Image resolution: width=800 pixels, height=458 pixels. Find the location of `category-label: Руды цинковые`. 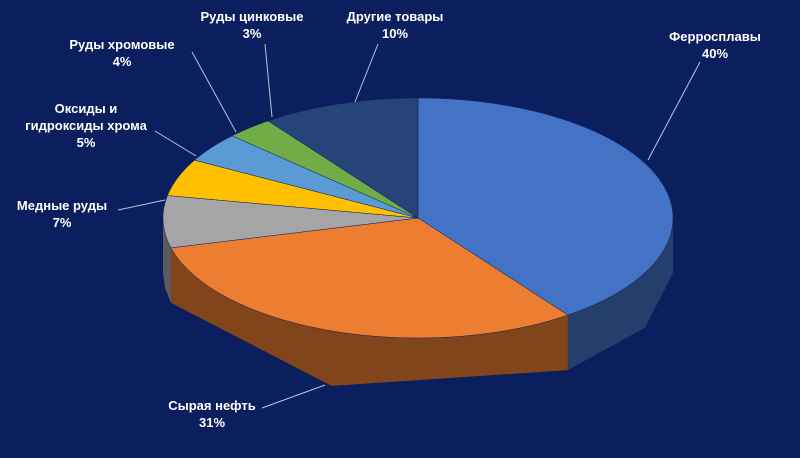

category-label: Руды цинковые is located at coordinates (252, 16).